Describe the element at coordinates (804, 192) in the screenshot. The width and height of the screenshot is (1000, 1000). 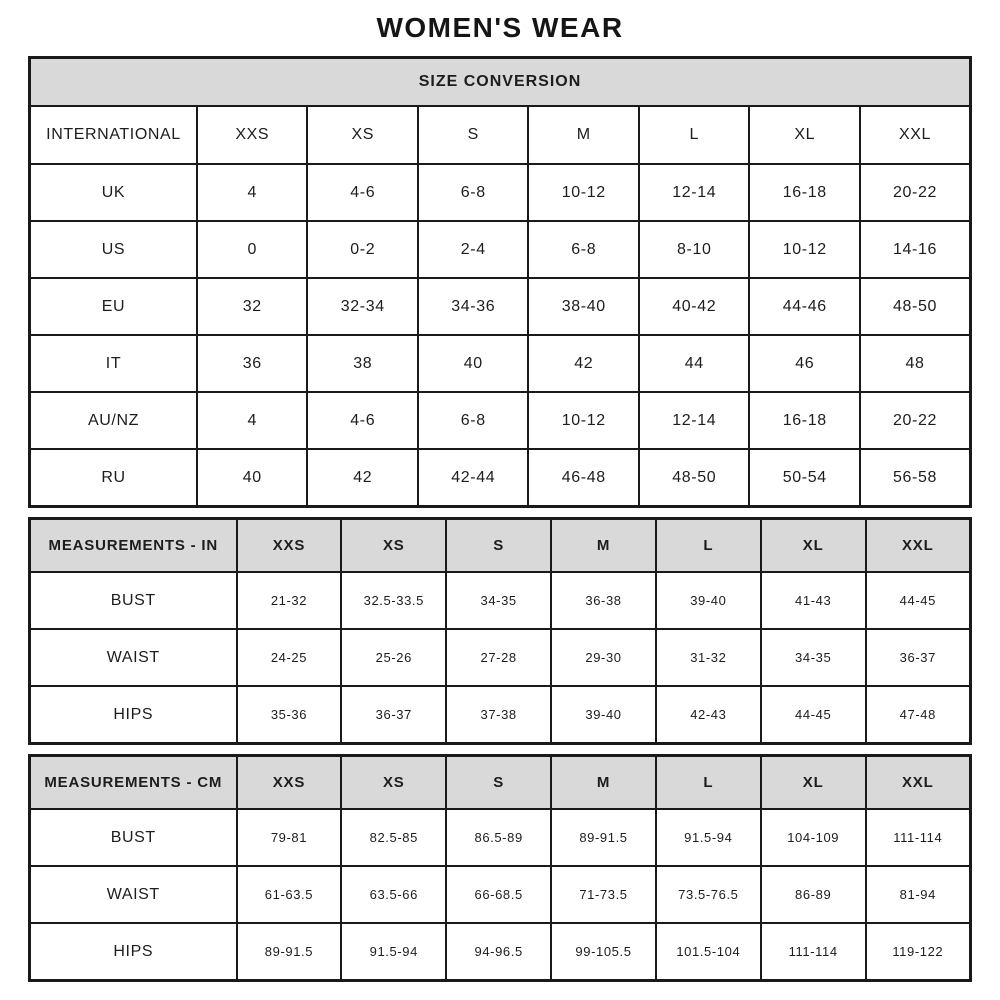
I see `table-cell: 16-18` at that location.